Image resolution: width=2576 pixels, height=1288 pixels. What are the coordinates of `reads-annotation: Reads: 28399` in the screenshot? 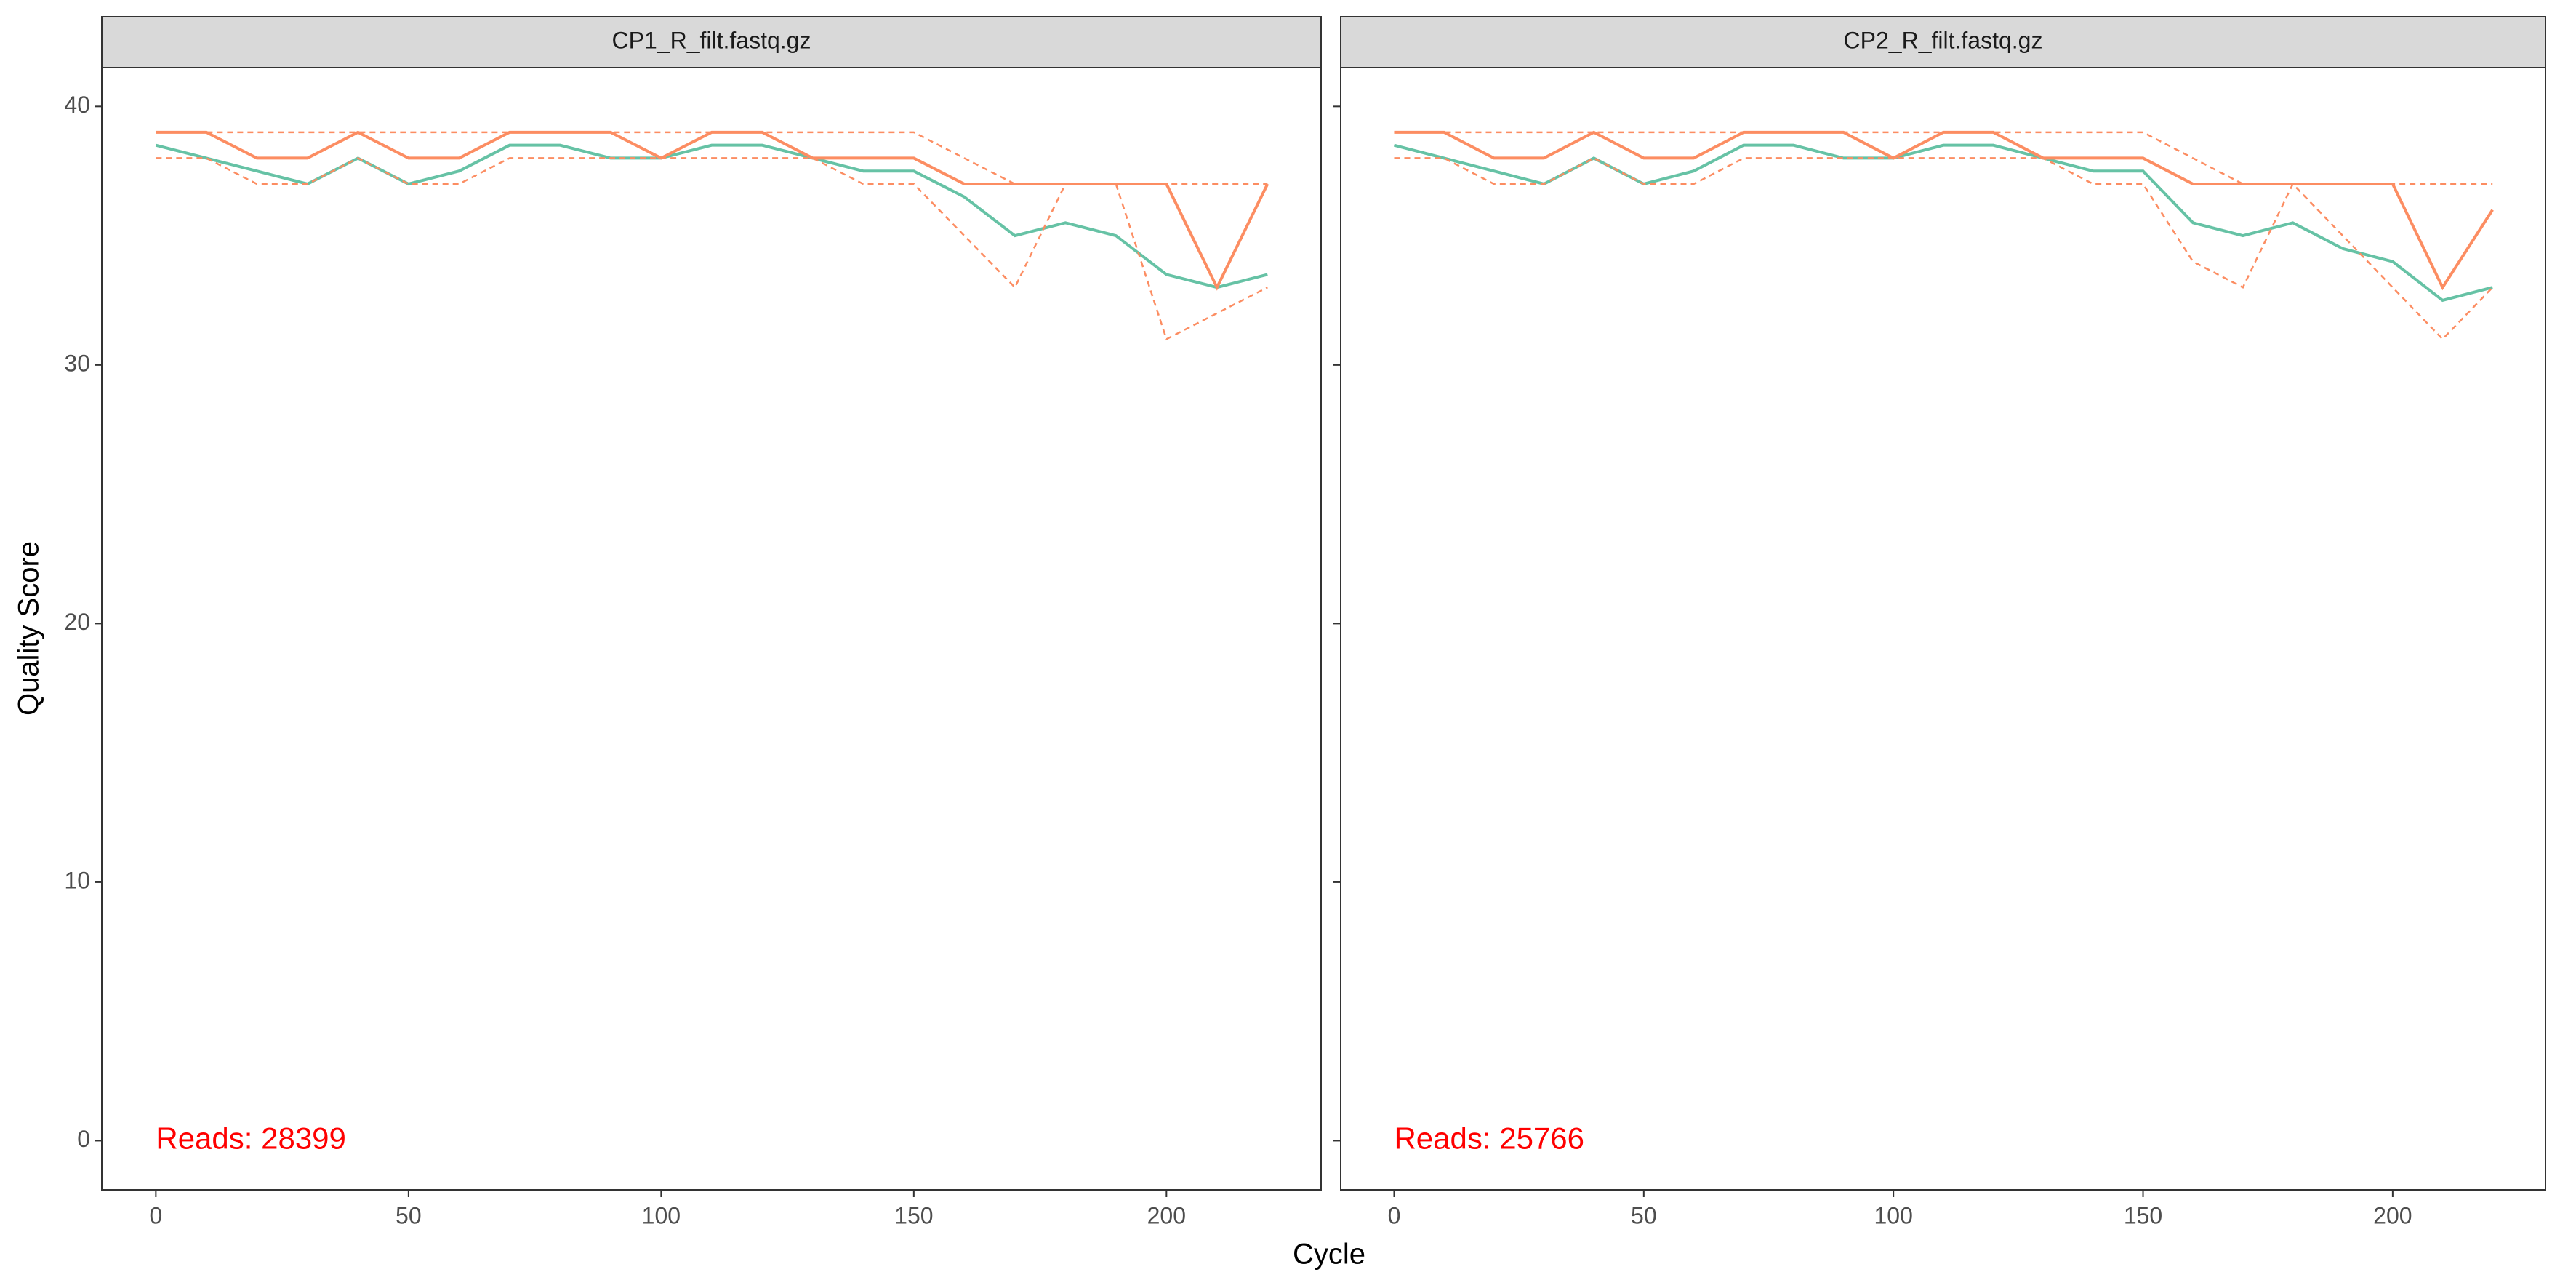 It's located at (251, 1138).